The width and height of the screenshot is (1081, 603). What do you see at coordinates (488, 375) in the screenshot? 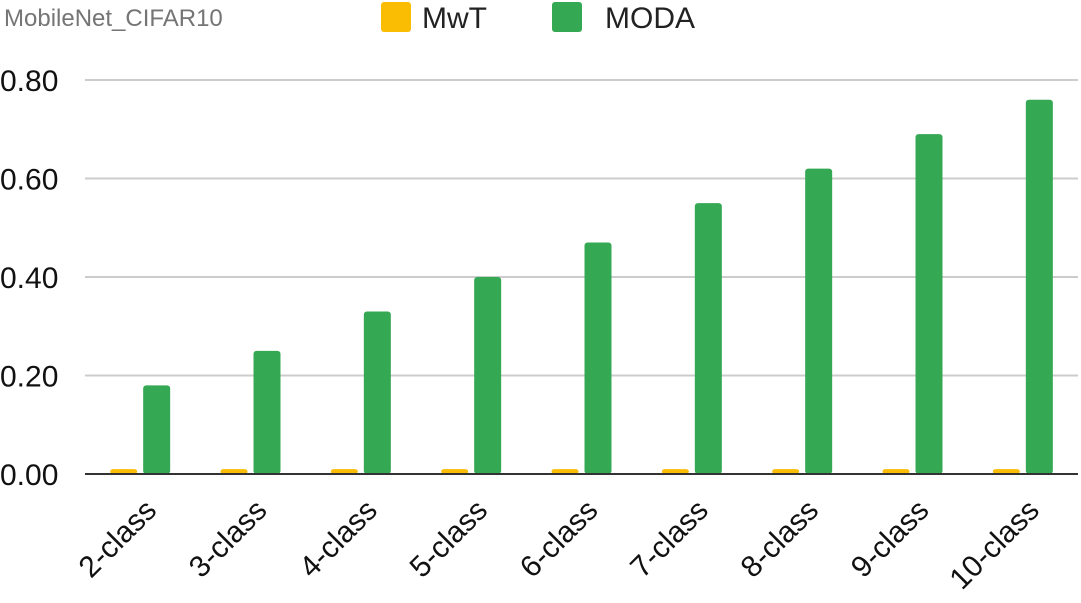
I see `bar-moda-5-class` at bounding box center [488, 375].